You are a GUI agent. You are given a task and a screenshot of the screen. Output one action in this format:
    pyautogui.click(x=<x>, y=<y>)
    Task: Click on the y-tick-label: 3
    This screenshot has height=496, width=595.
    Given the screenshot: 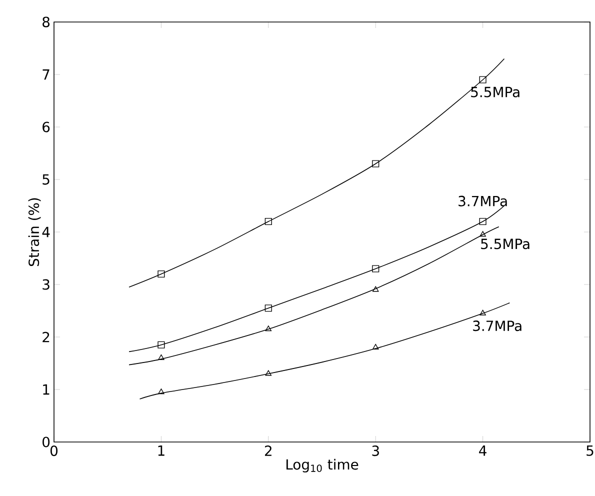 What is the action you would take?
    pyautogui.click(x=46, y=284)
    